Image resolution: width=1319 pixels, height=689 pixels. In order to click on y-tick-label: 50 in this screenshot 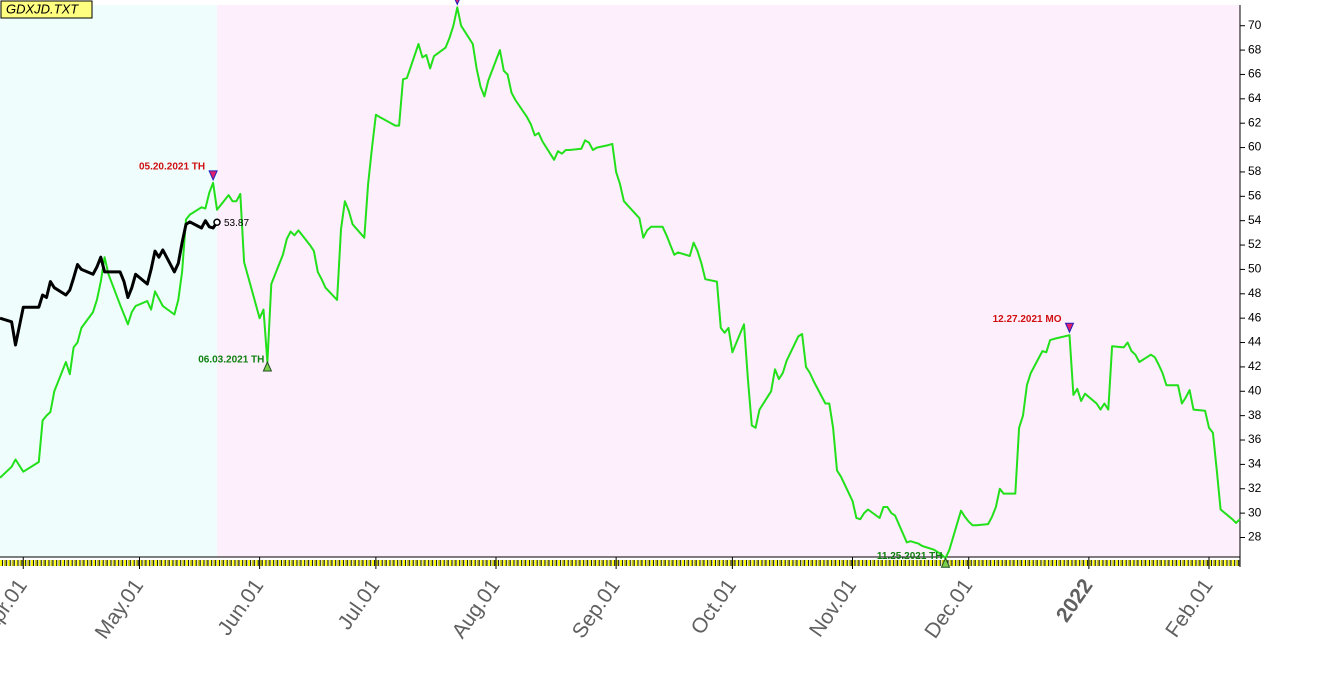, I will do `click(1255, 269)`.